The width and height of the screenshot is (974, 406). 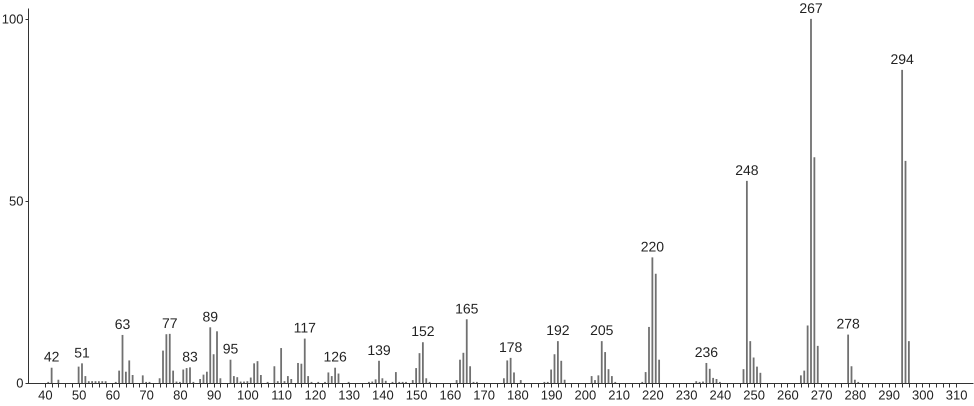 I want to click on y-tick-label: 50, so click(x=16, y=200).